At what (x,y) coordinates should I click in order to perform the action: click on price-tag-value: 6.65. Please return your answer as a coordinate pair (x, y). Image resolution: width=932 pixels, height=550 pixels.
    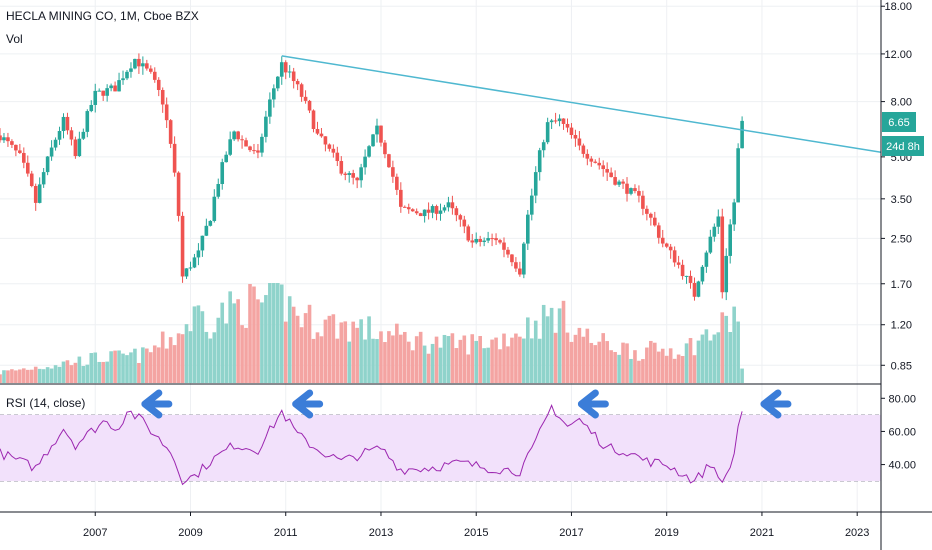
    Looking at the image, I should click on (898, 123).